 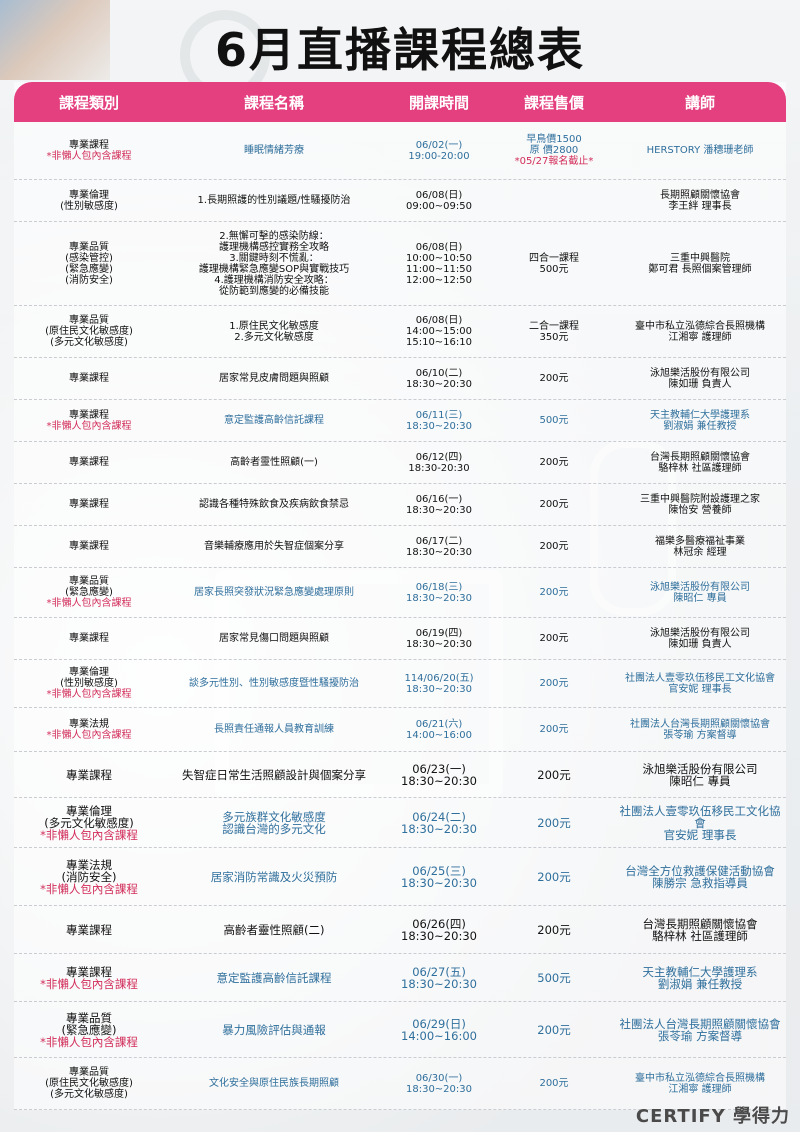 I want to click on header-price: 課程售價, so click(x=553, y=102).